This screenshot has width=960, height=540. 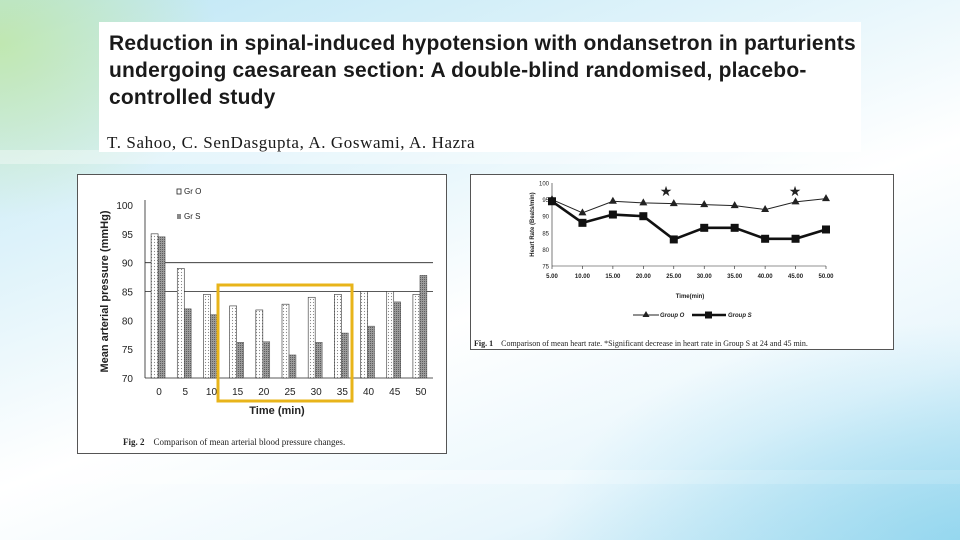 What do you see at coordinates (105, 291) in the screenshot?
I see `y-axis-title: Mean arterial pressure (mmHg)` at bounding box center [105, 291].